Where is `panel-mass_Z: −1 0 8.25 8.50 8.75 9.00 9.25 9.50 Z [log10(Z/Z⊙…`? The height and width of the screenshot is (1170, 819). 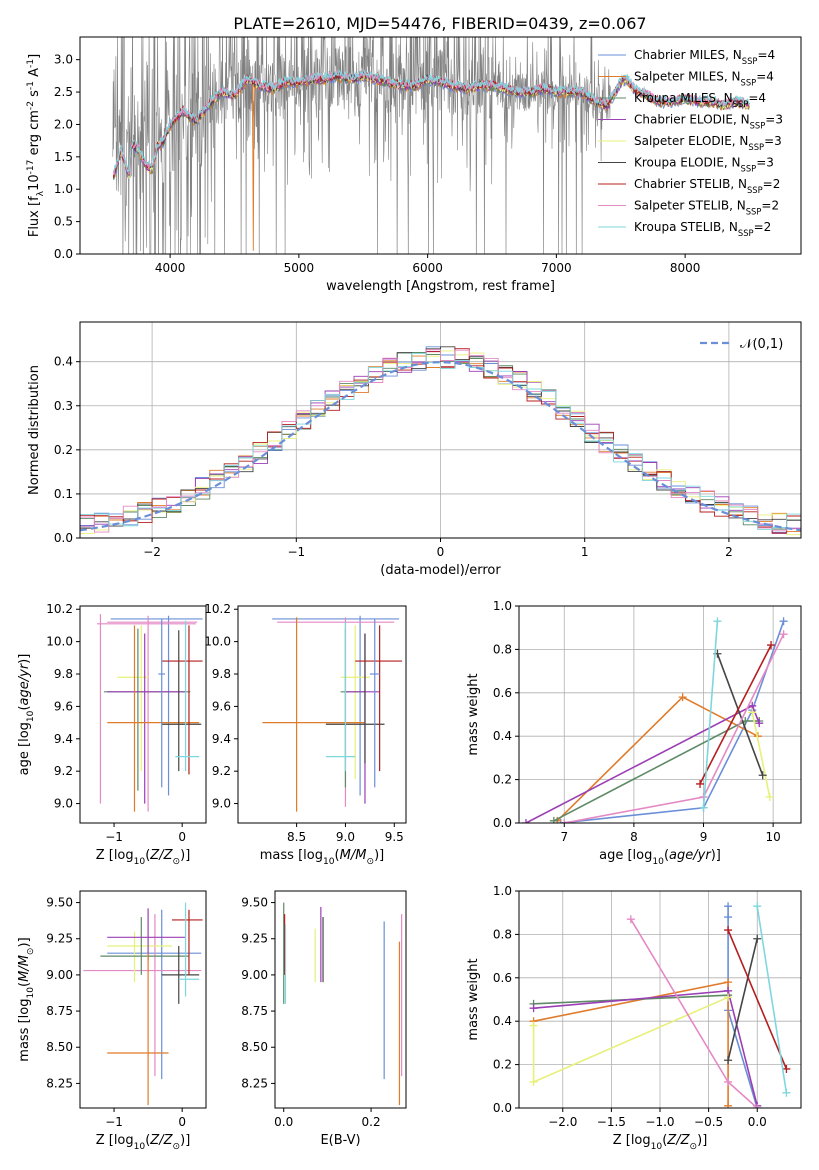 panel-mass_Z: −1 0 8.25 8.50 8.75 9.00 9.25 9.50 Z [log10(Z/Z⊙… is located at coordinates (112, 1021).